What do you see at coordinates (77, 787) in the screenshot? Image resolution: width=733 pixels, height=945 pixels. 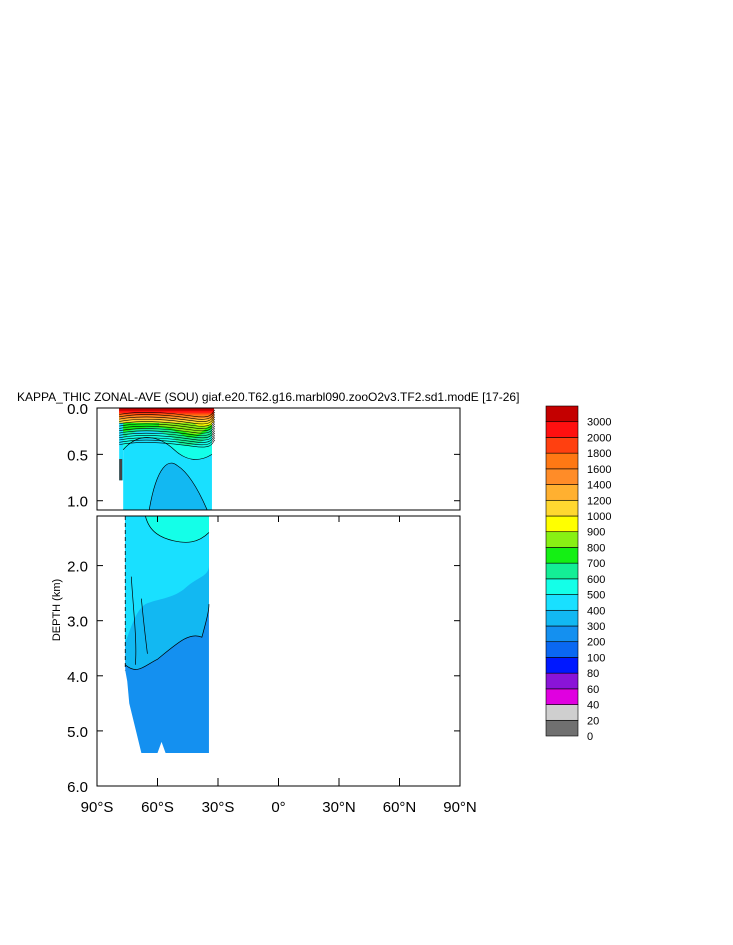 I see `lower-y-tick-label: 6.0` at bounding box center [77, 787].